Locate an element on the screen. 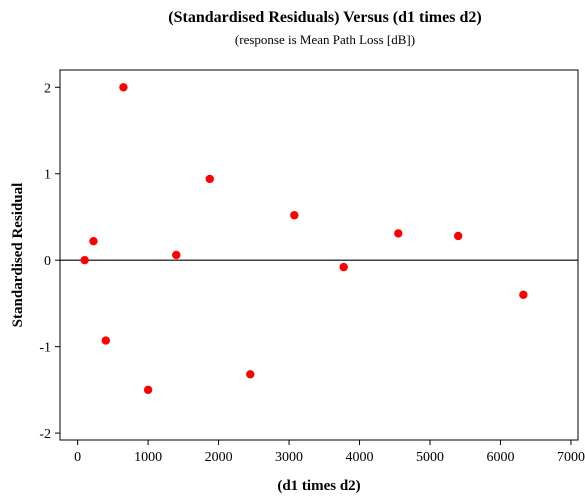 This screenshot has height=497, width=585. y-tick-label: 0 is located at coordinates (47, 261).